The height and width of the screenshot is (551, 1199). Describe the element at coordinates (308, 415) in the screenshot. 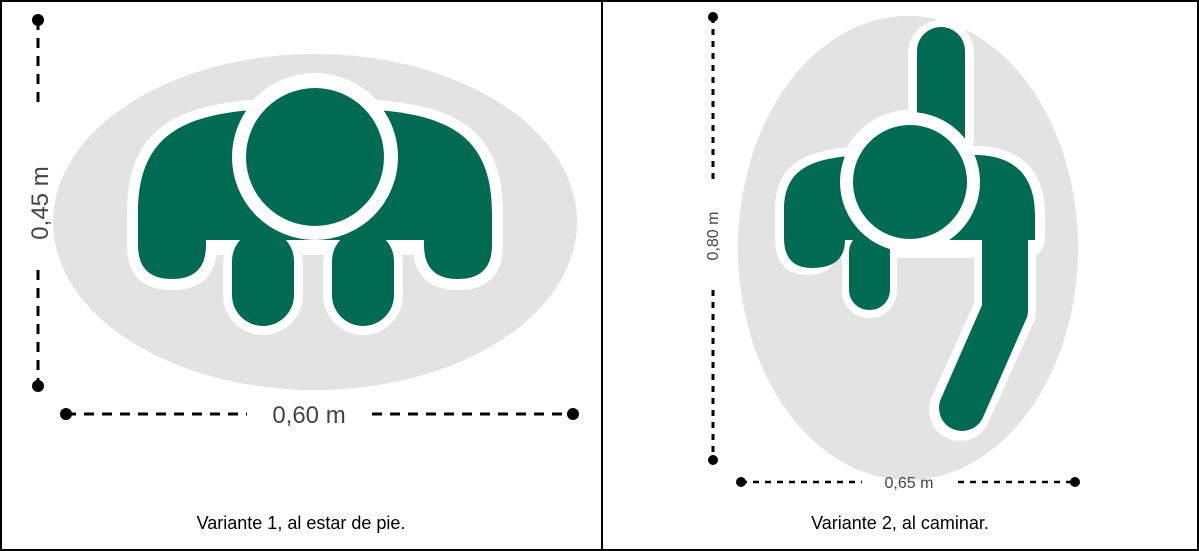

I see `width-label-panel1: 0,60 m` at that location.